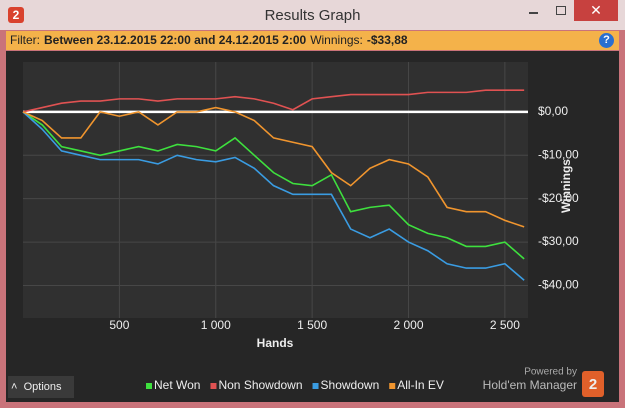  What do you see at coordinates (534, 10) in the screenshot?
I see `minimize-button` at bounding box center [534, 10].